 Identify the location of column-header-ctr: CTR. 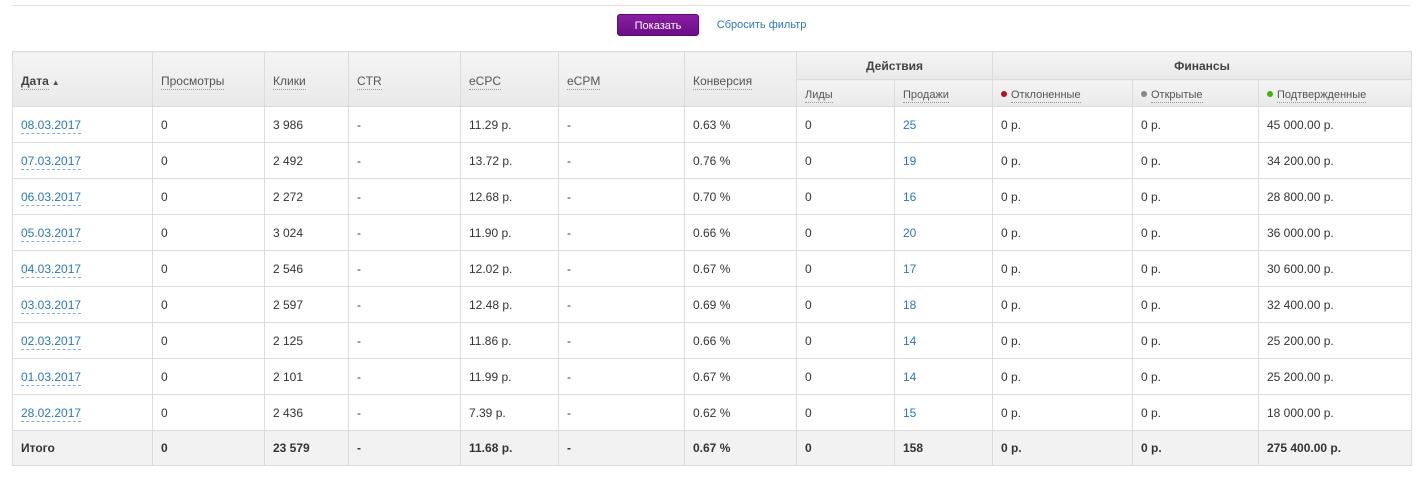
(404, 79).